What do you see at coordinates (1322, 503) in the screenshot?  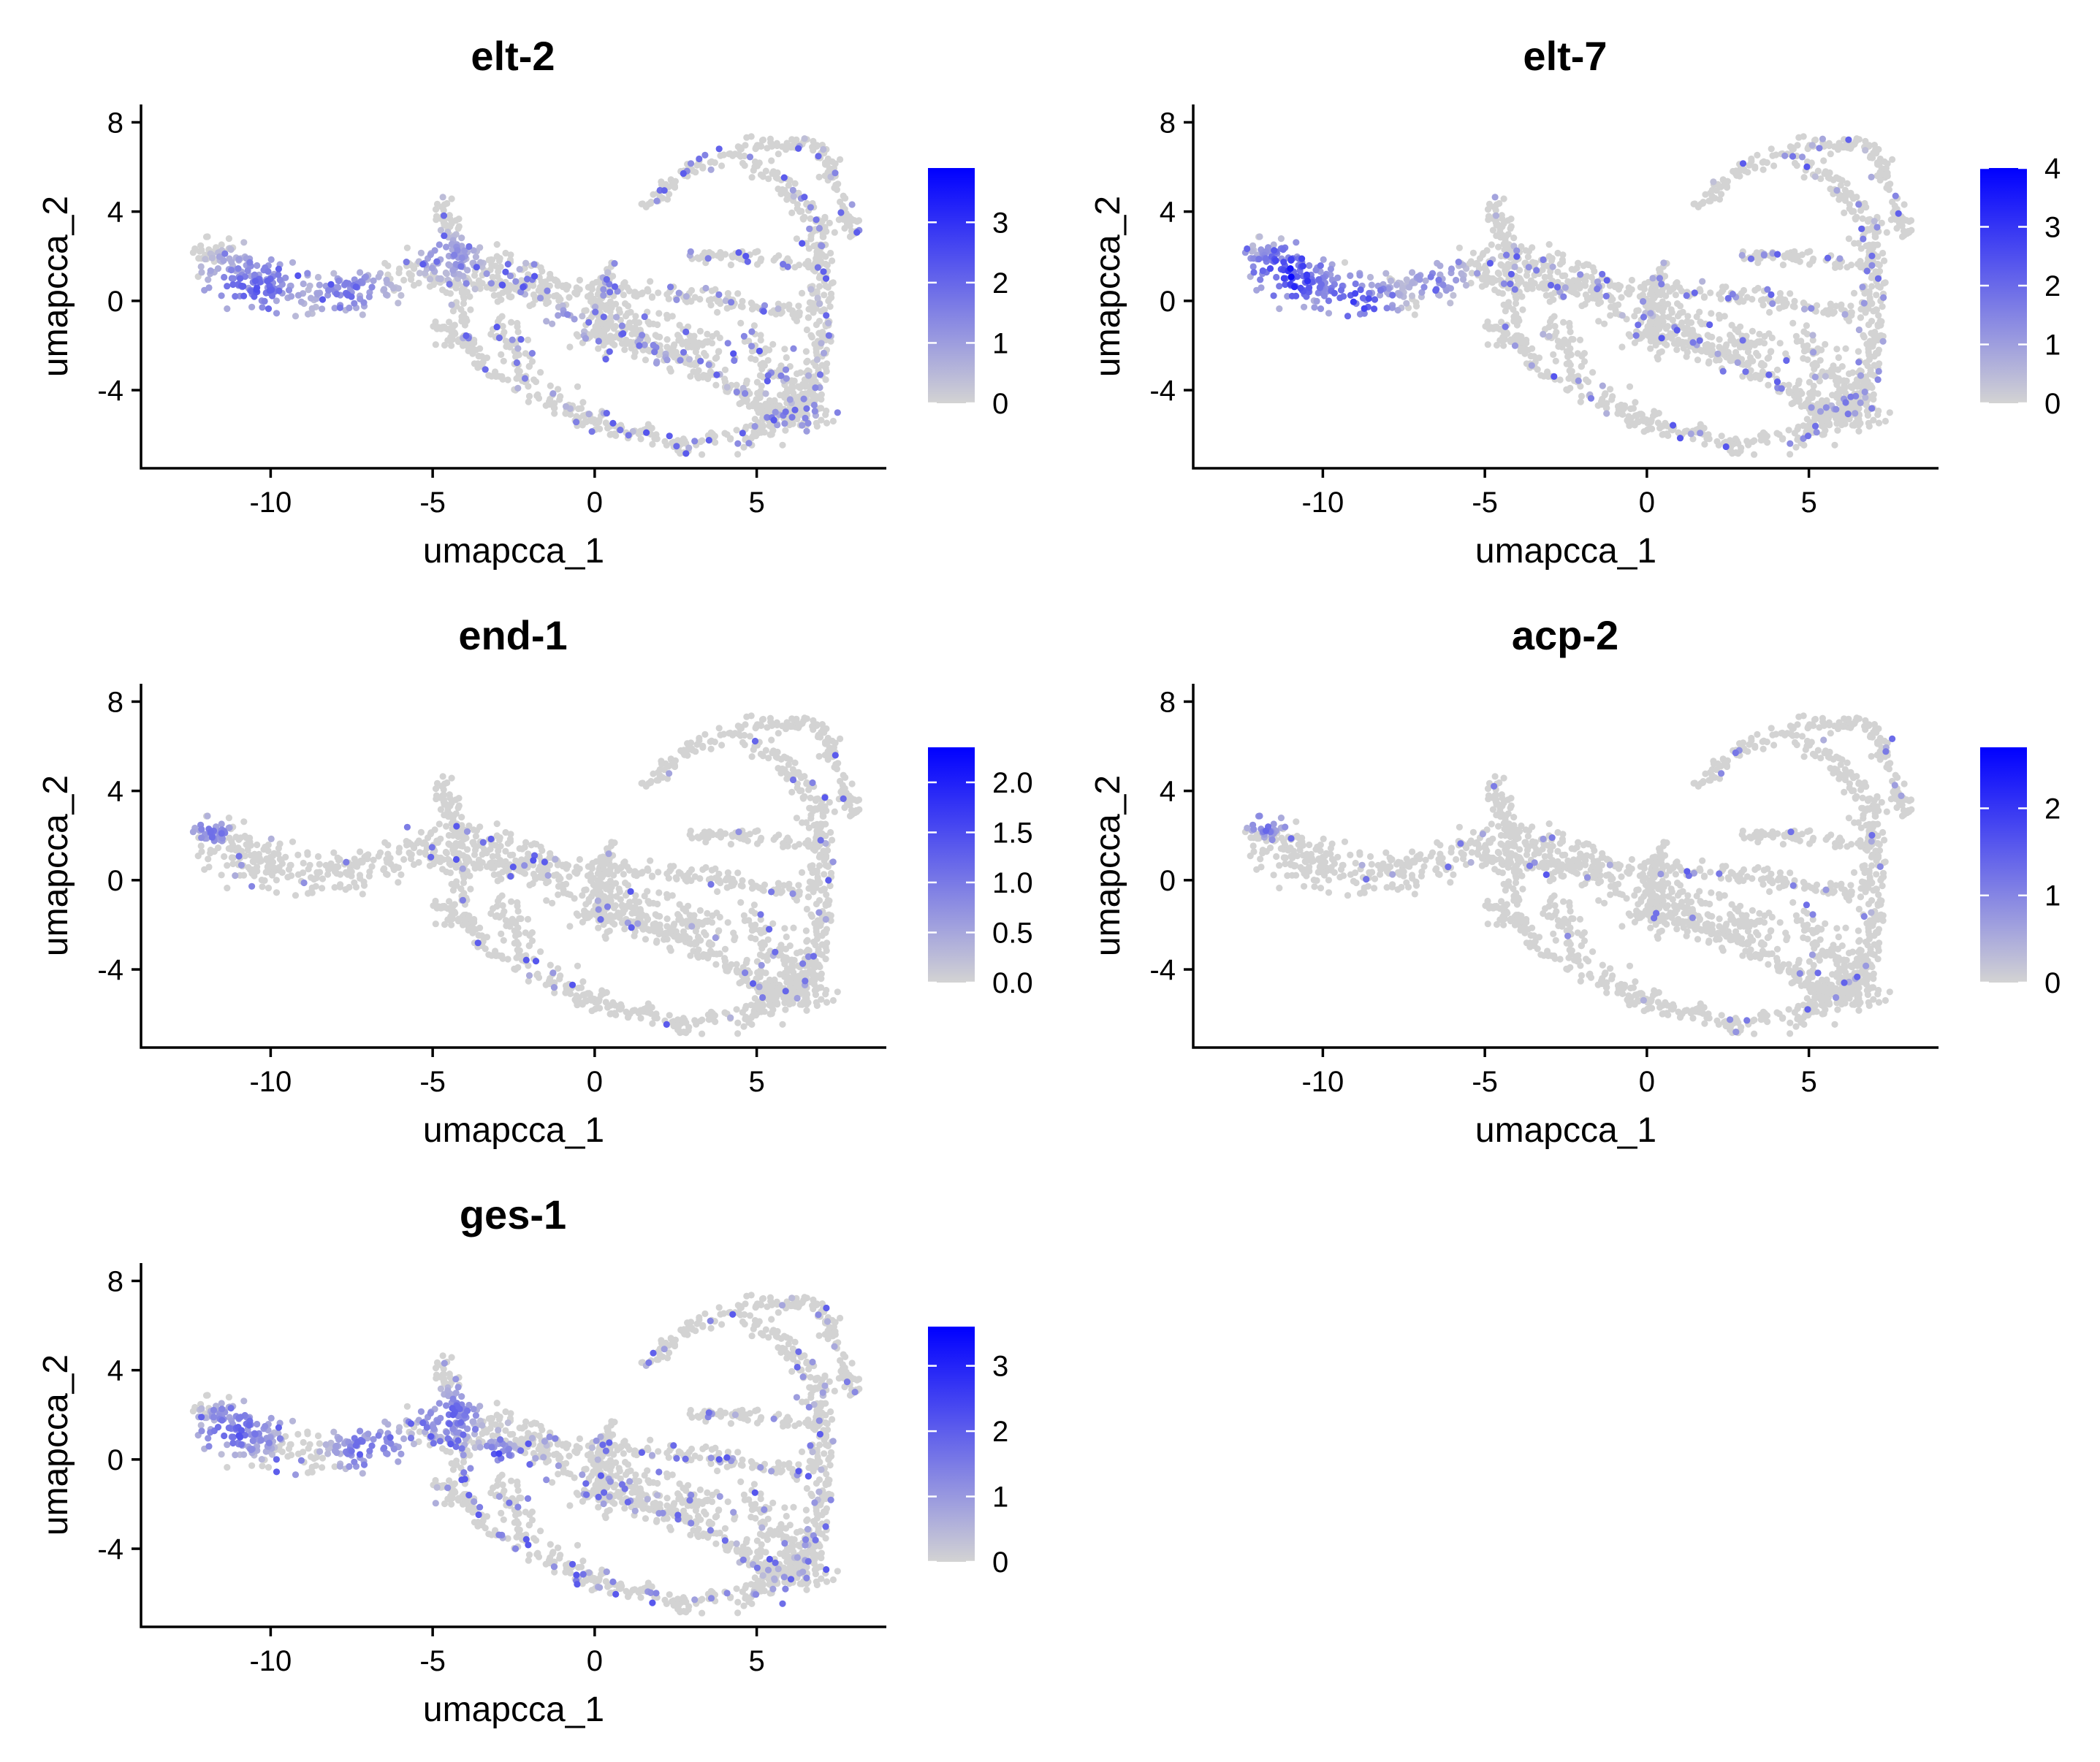 I see `x-tick-label: -10` at bounding box center [1322, 503].